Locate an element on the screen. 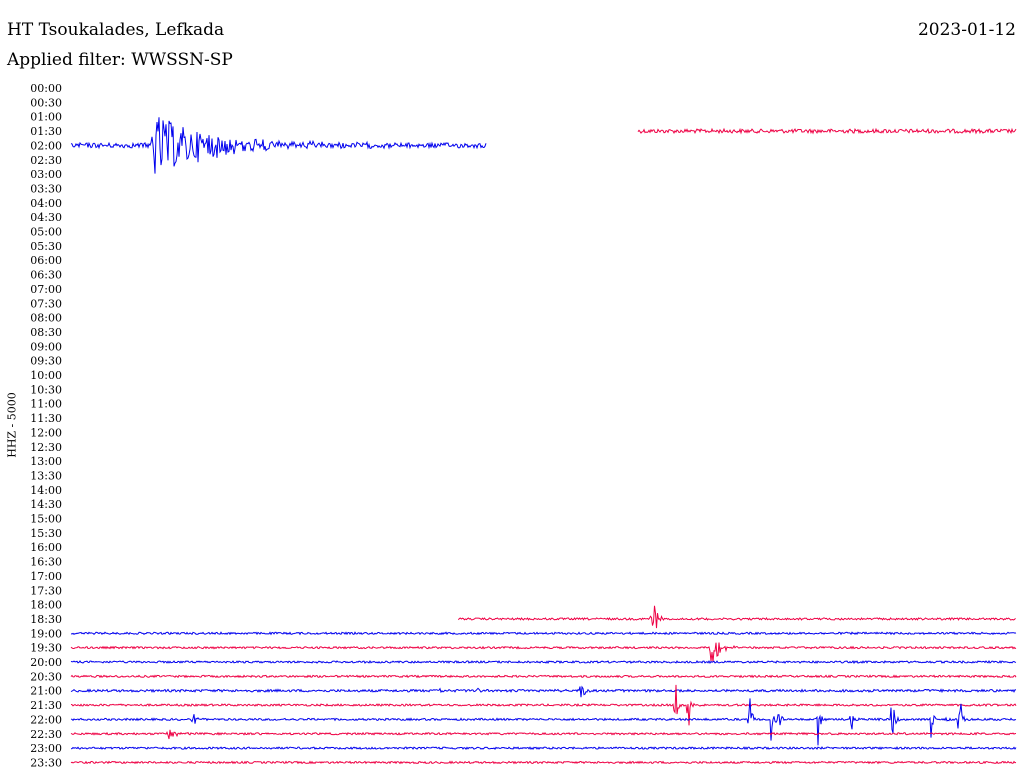  row-label-0200: 02:00 is located at coordinates (46, 145).